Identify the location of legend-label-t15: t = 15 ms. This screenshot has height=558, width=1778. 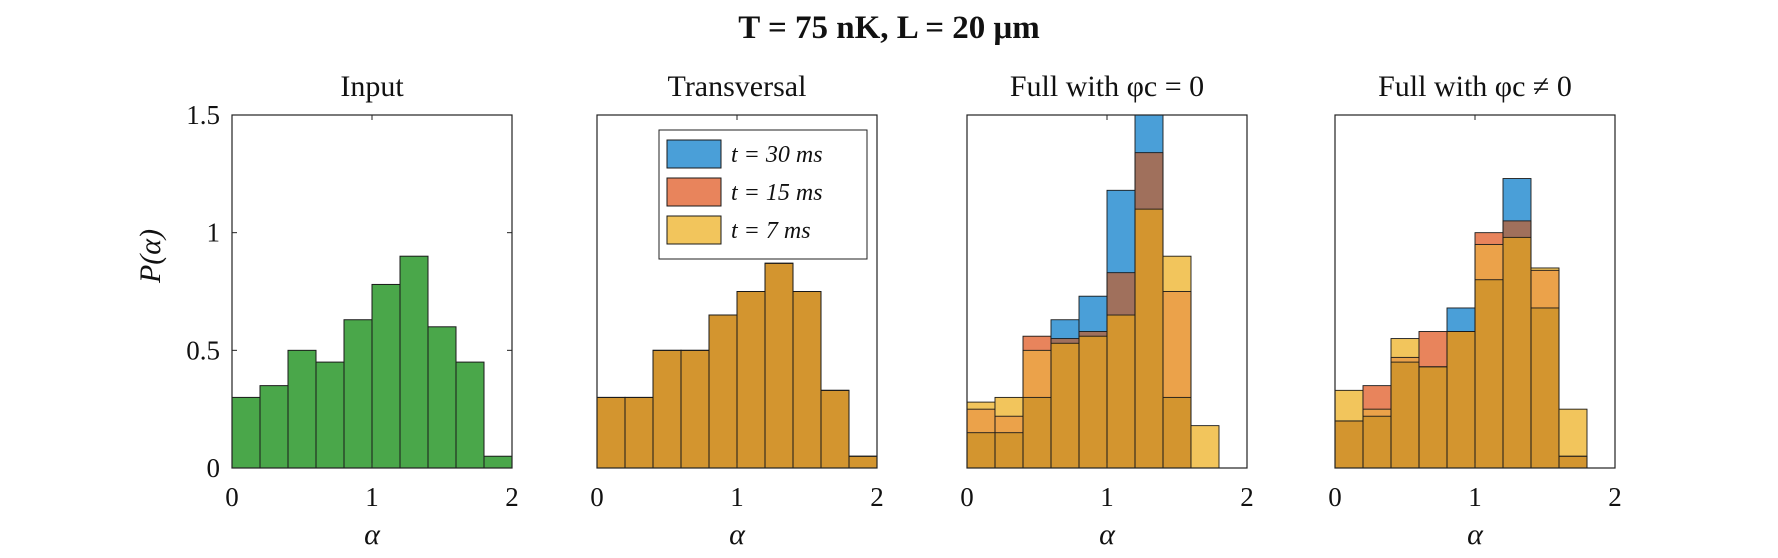
(777, 193).